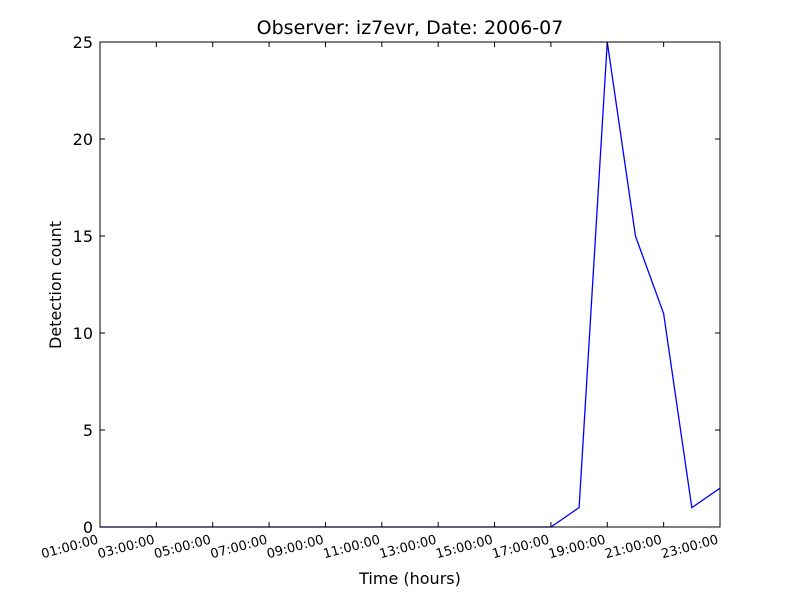  Describe the element at coordinates (83, 236) in the screenshot. I see `y-tick-label: 15` at that location.